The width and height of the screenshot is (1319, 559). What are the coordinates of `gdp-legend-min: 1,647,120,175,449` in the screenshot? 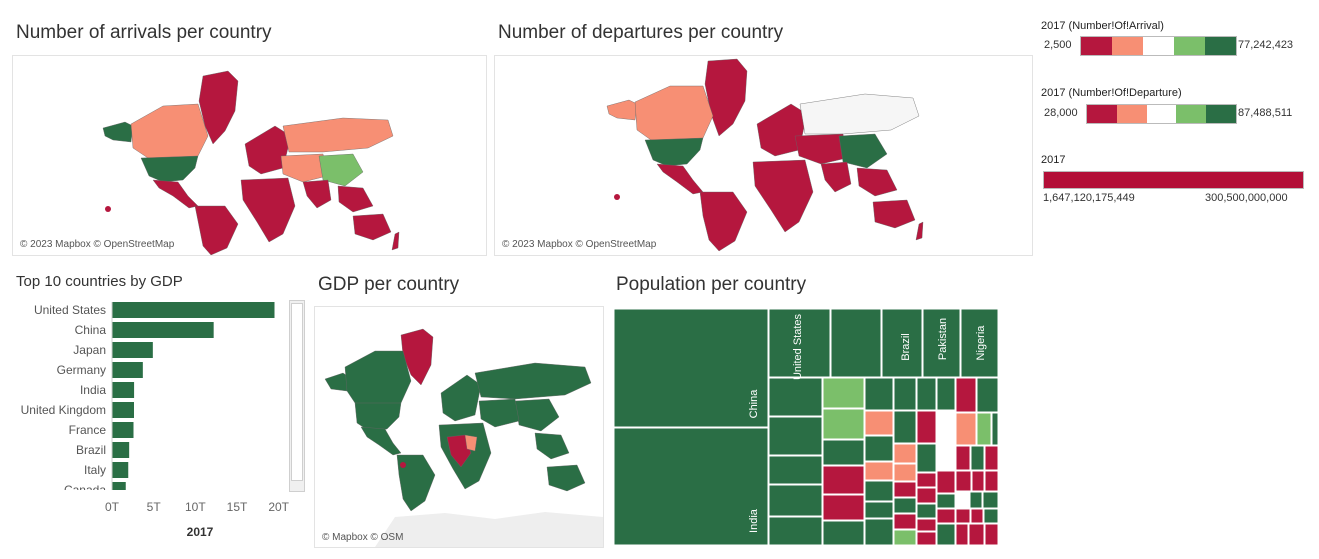 It's located at (1089, 198).